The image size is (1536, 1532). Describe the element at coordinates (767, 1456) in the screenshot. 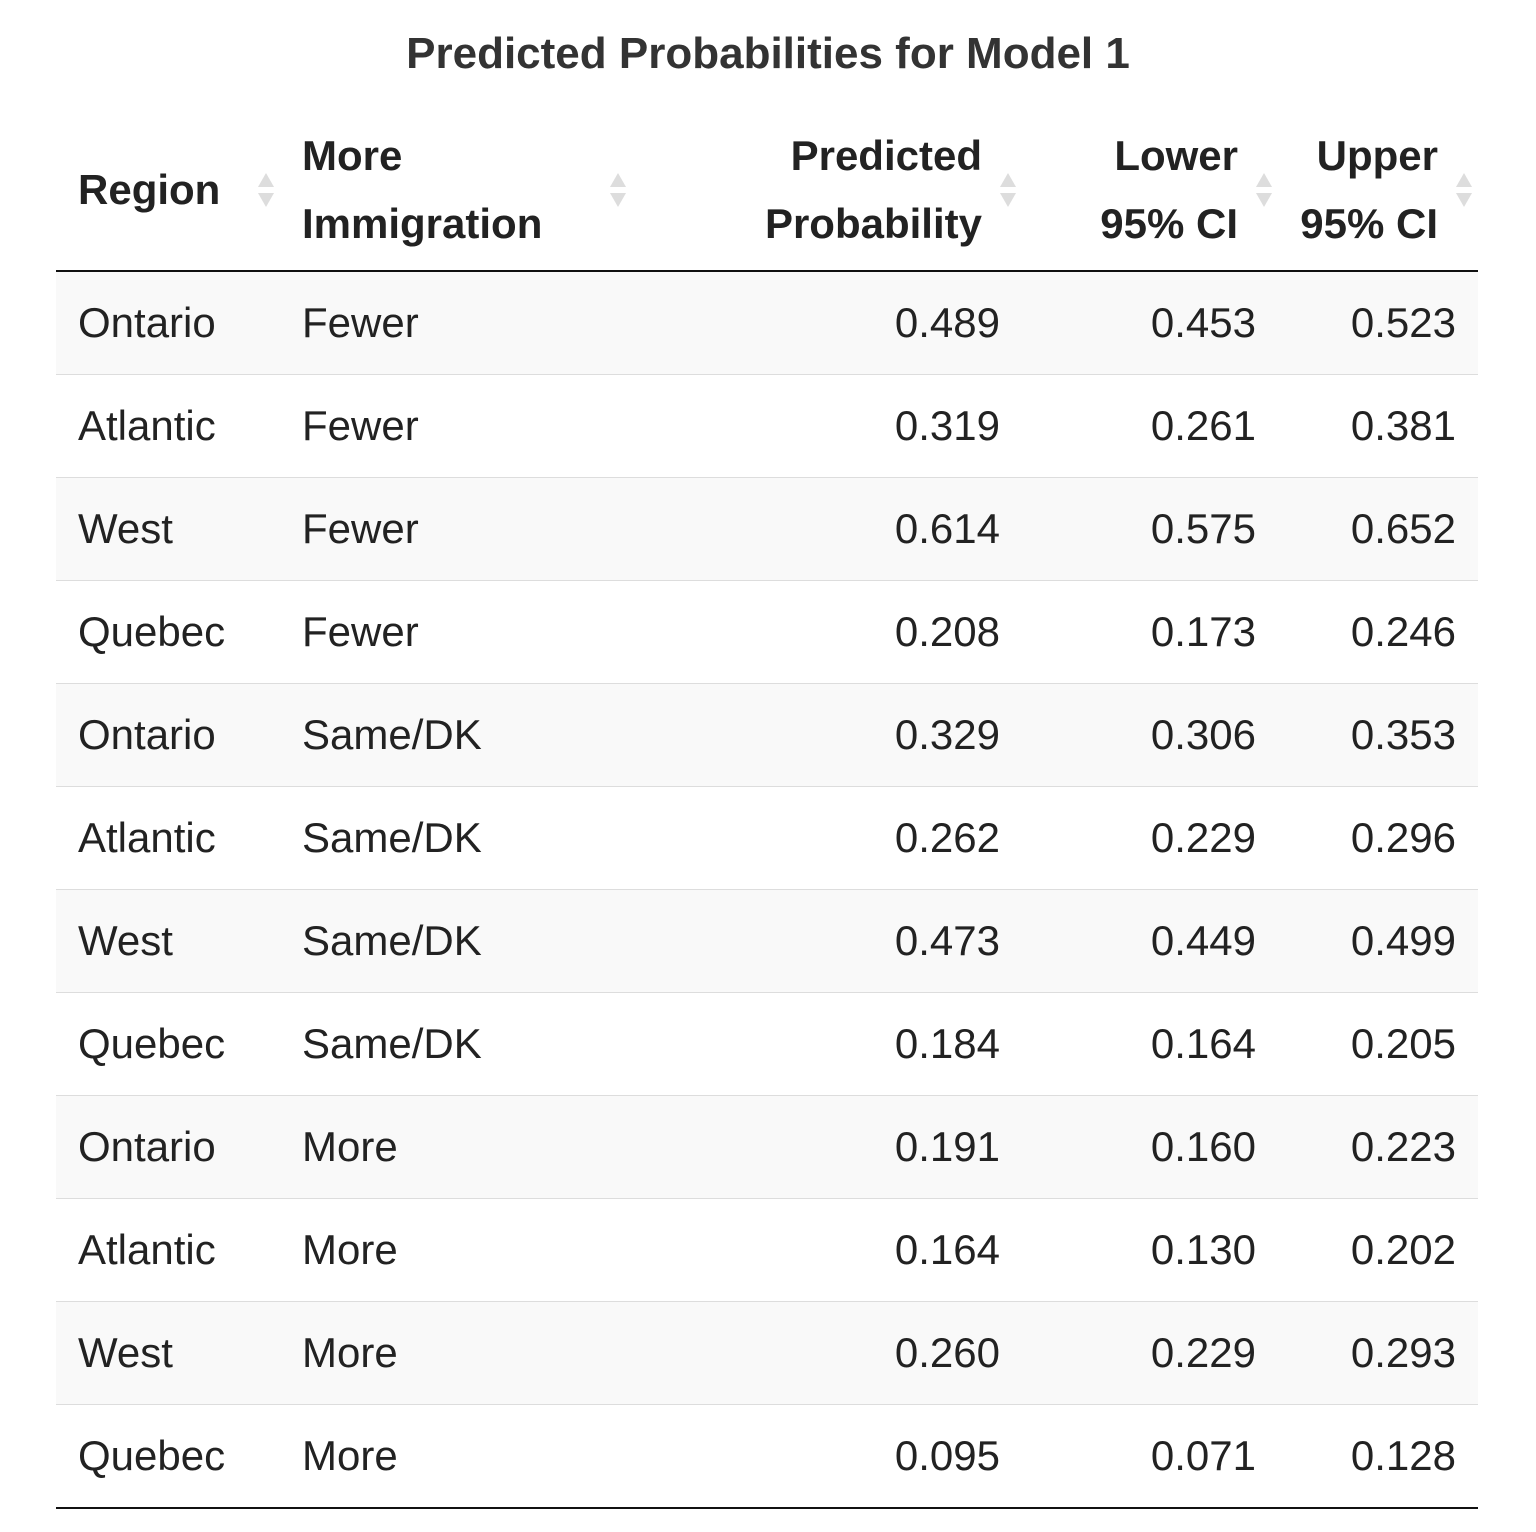

I see `table-row: Quebec More 0.095 0.071 0.128` at that location.